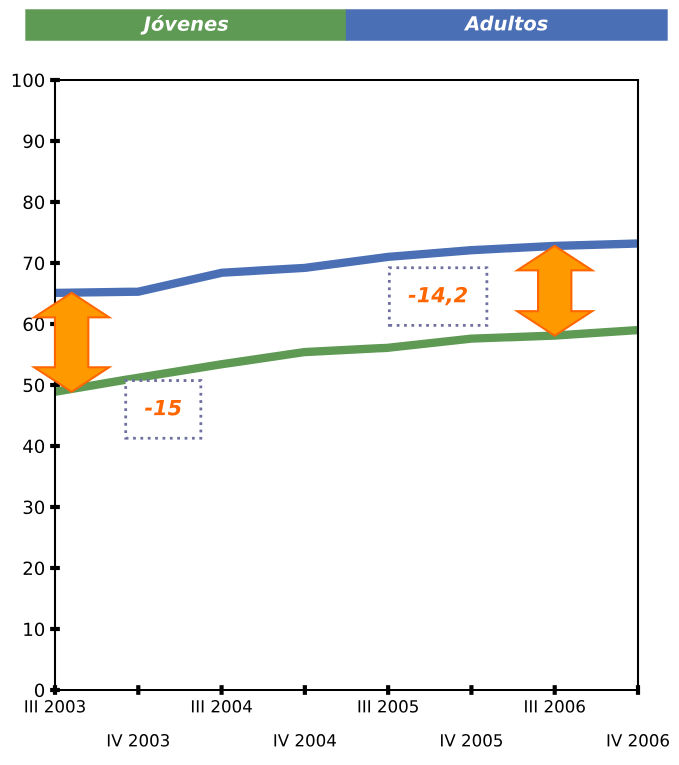 This screenshot has height=765, width=679. I want to click on y-tick-label: 50, so click(34, 385).